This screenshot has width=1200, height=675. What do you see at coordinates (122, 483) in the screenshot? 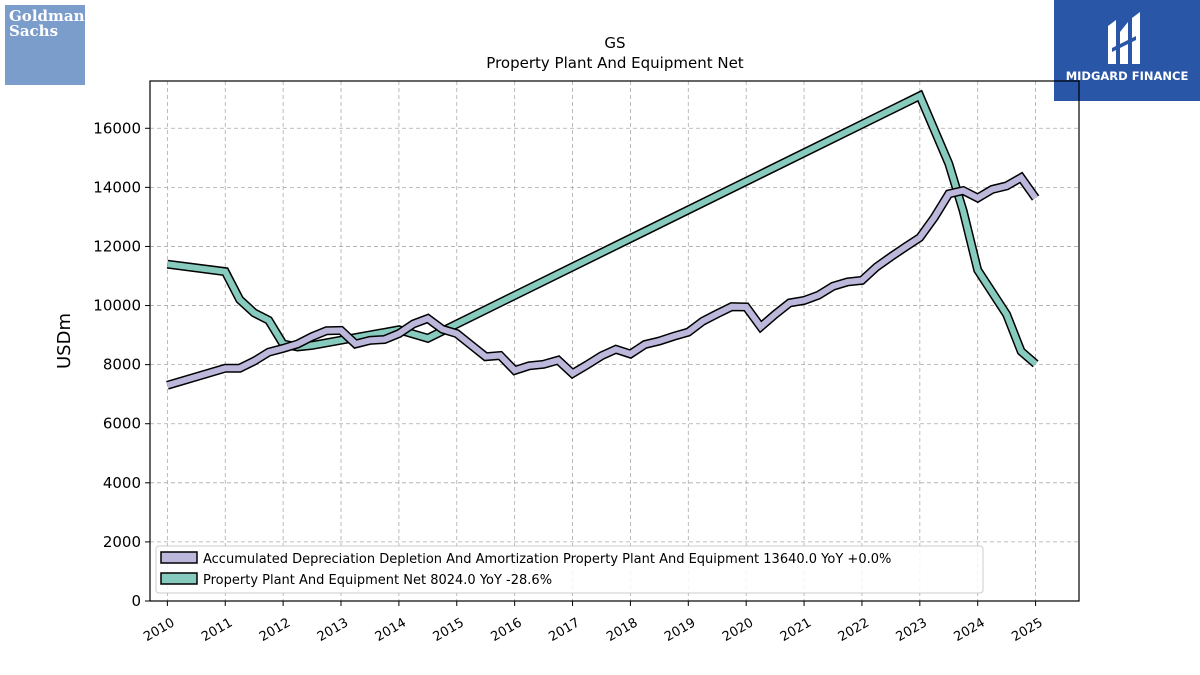
I see `y-tick-label: 4000` at bounding box center [122, 483].